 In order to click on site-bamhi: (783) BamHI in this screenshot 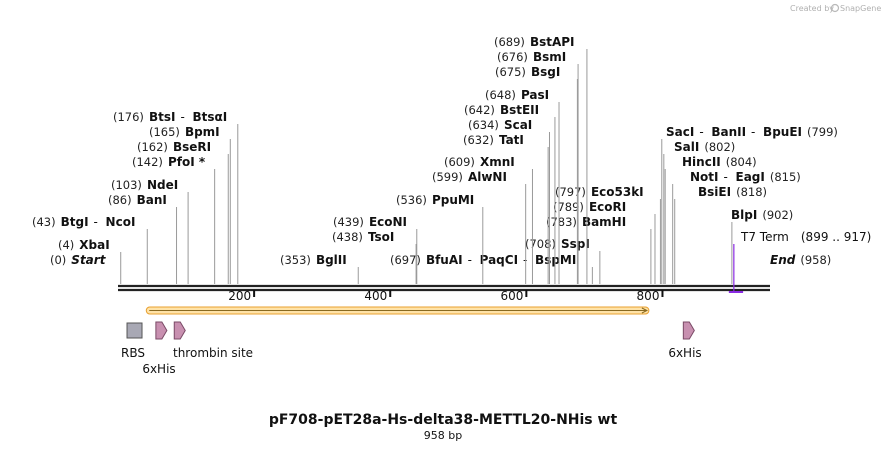, I will do `click(586, 222)`.